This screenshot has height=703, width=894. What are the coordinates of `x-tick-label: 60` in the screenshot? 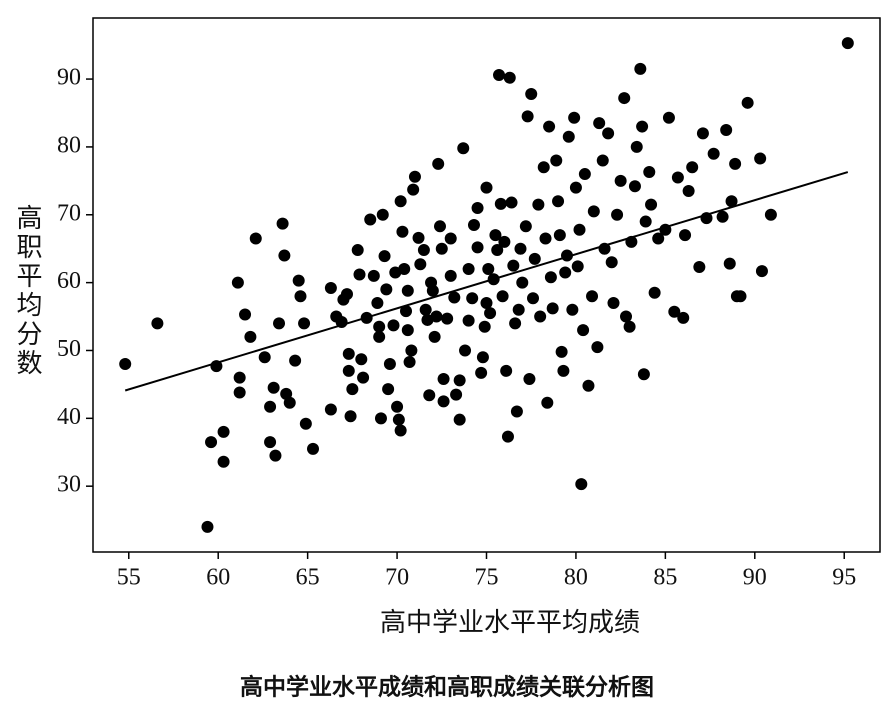 It's located at (218, 578).